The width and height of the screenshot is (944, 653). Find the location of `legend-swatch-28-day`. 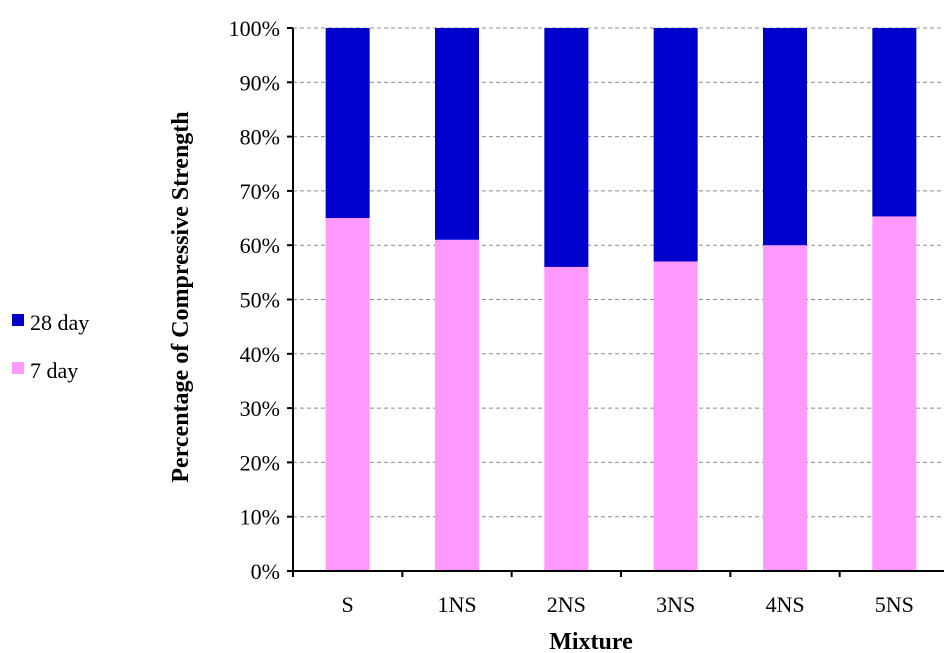

legend-swatch-28-day is located at coordinates (18, 320).